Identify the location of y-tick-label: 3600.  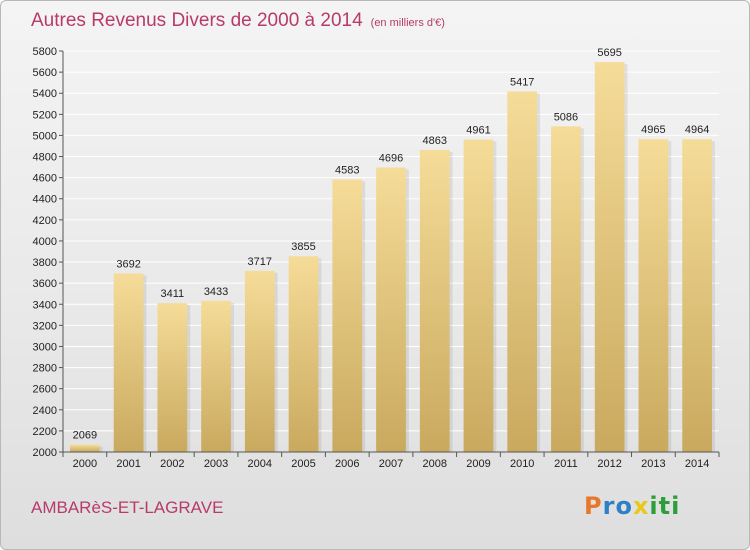
(45, 284).